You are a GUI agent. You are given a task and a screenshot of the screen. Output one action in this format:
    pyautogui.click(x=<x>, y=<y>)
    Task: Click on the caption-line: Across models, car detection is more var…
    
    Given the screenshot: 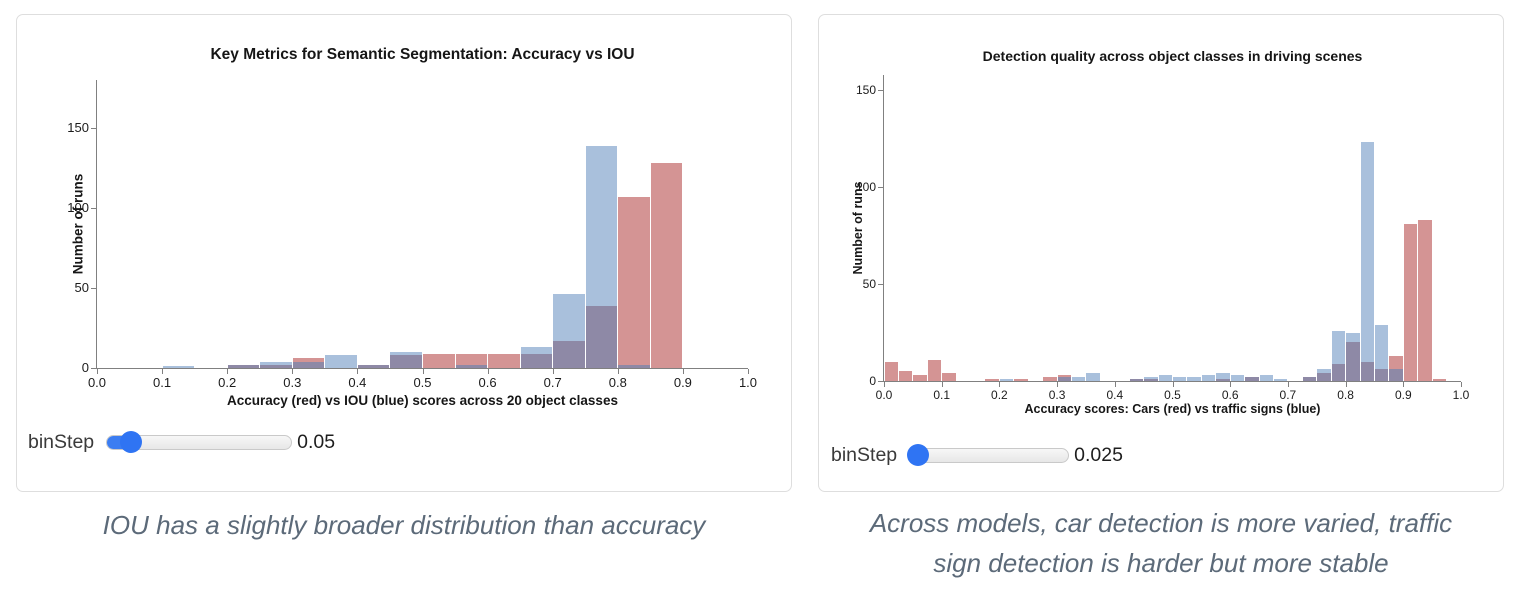 What is the action you would take?
    pyautogui.click(x=1161, y=523)
    